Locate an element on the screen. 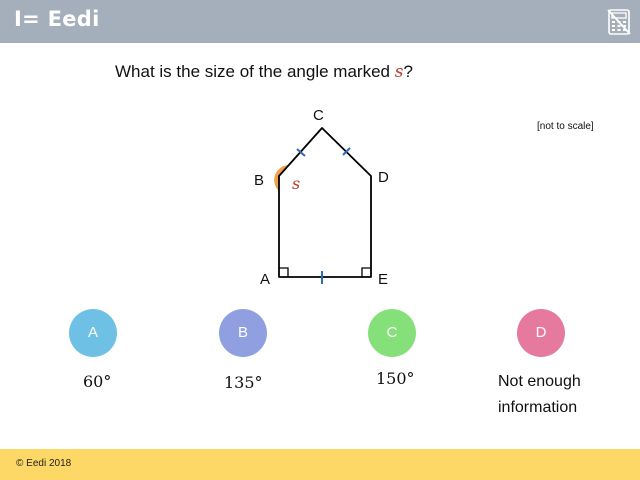  tick-mark-cd is located at coordinates (346, 151).